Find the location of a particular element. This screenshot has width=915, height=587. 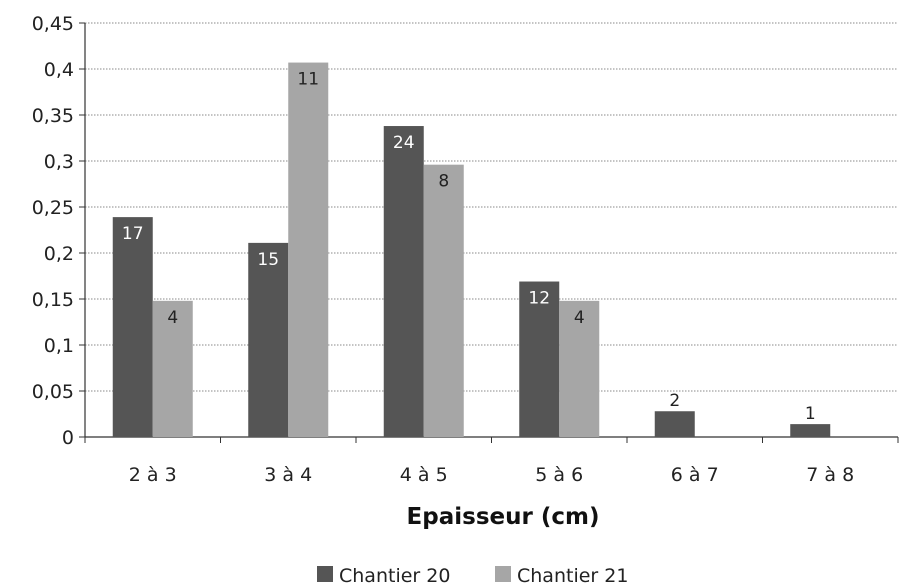

x-tick-label: 4 à 5 is located at coordinates (424, 475).